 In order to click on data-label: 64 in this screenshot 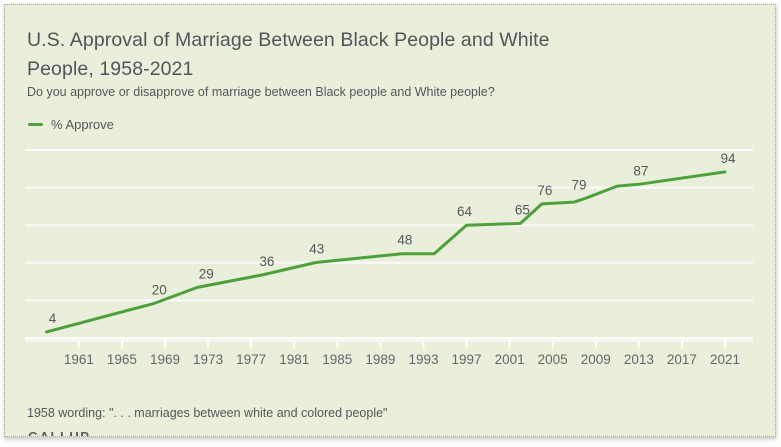, I will do `click(465, 211)`.